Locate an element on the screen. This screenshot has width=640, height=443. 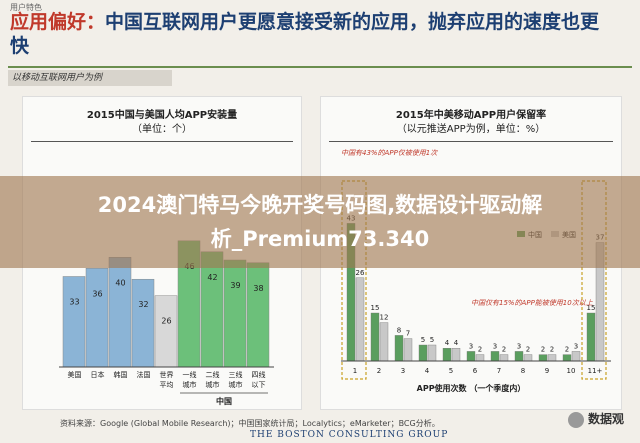
retention-value-label: 12 is located at coordinates (384, 318).